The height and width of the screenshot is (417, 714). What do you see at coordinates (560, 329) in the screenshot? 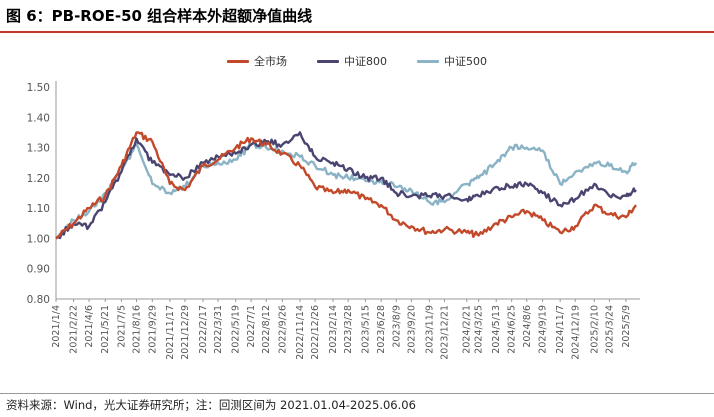
I see `x-tick-label: 2024/11/7` at bounding box center [560, 329].